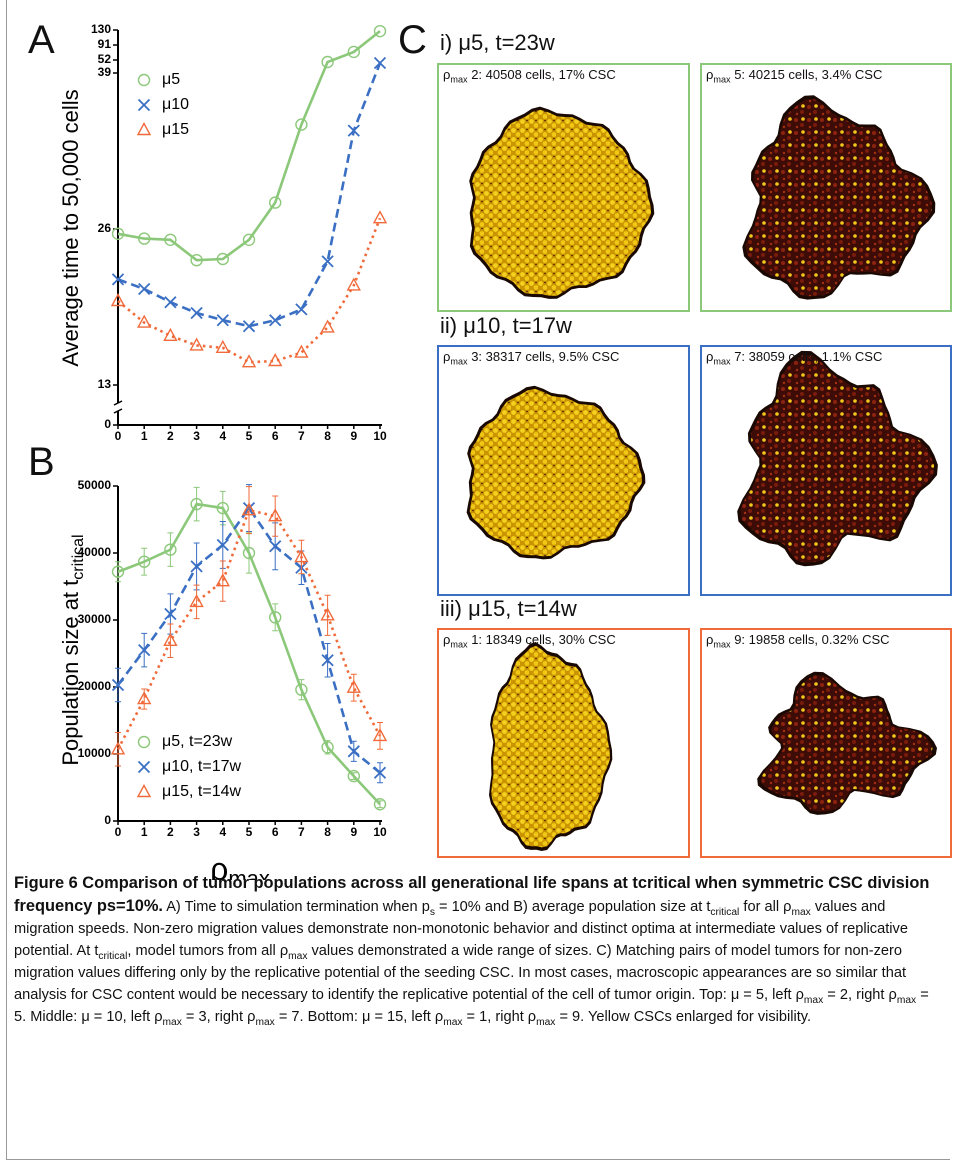 This screenshot has width=957, height=1167. What do you see at coordinates (118, 403) in the screenshot?
I see `axis-break` at bounding box center [118, 403].